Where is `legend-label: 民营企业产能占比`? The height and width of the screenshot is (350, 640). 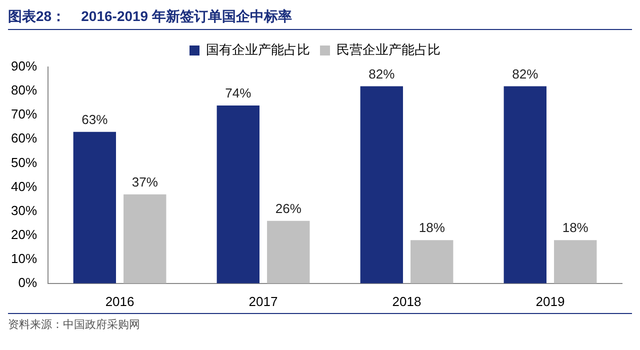
legend-label: 民营企业产能占比 is located at coordinates (388, 50).